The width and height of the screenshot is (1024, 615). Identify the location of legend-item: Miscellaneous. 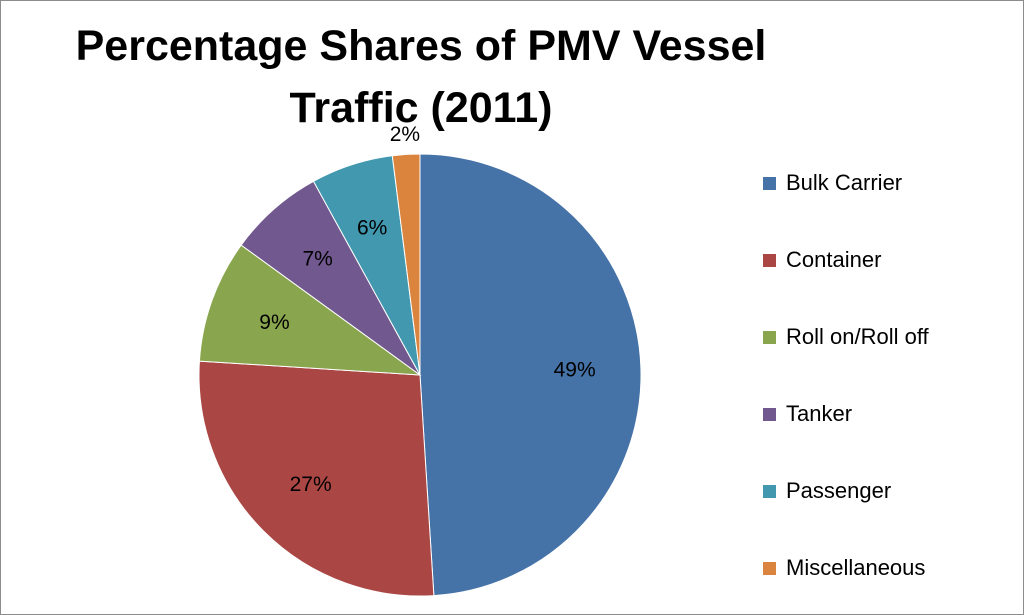
(844, 568).